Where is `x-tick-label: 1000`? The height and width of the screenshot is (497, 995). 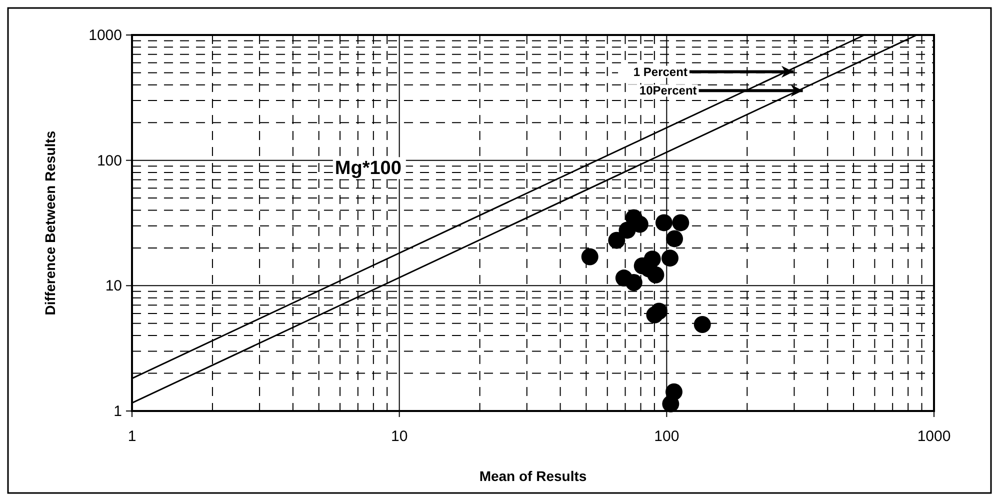
x-tick-label: 1000 is located at coordinates (934, 436).